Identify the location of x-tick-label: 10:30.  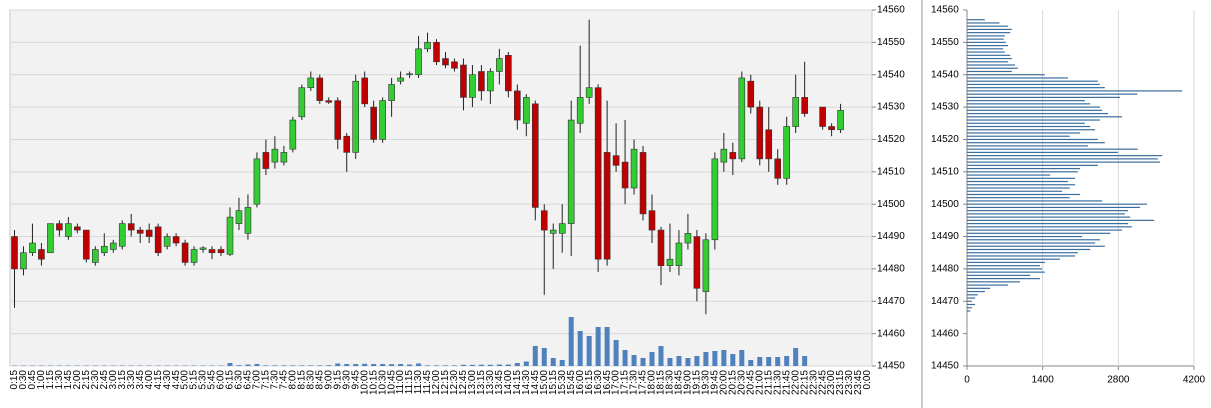
(382, 382).